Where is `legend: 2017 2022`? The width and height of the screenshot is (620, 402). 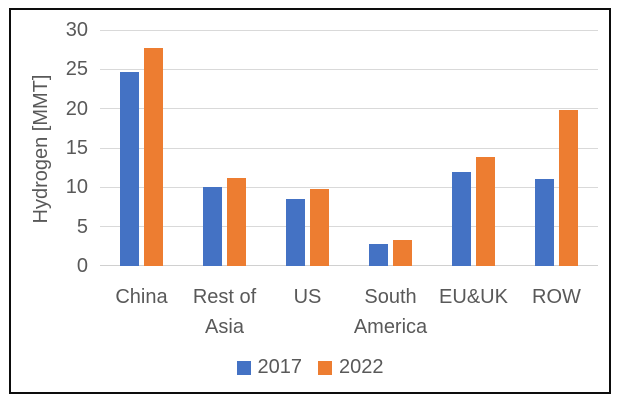 legend: 2017 2022 is located at coordinates (310, 367).